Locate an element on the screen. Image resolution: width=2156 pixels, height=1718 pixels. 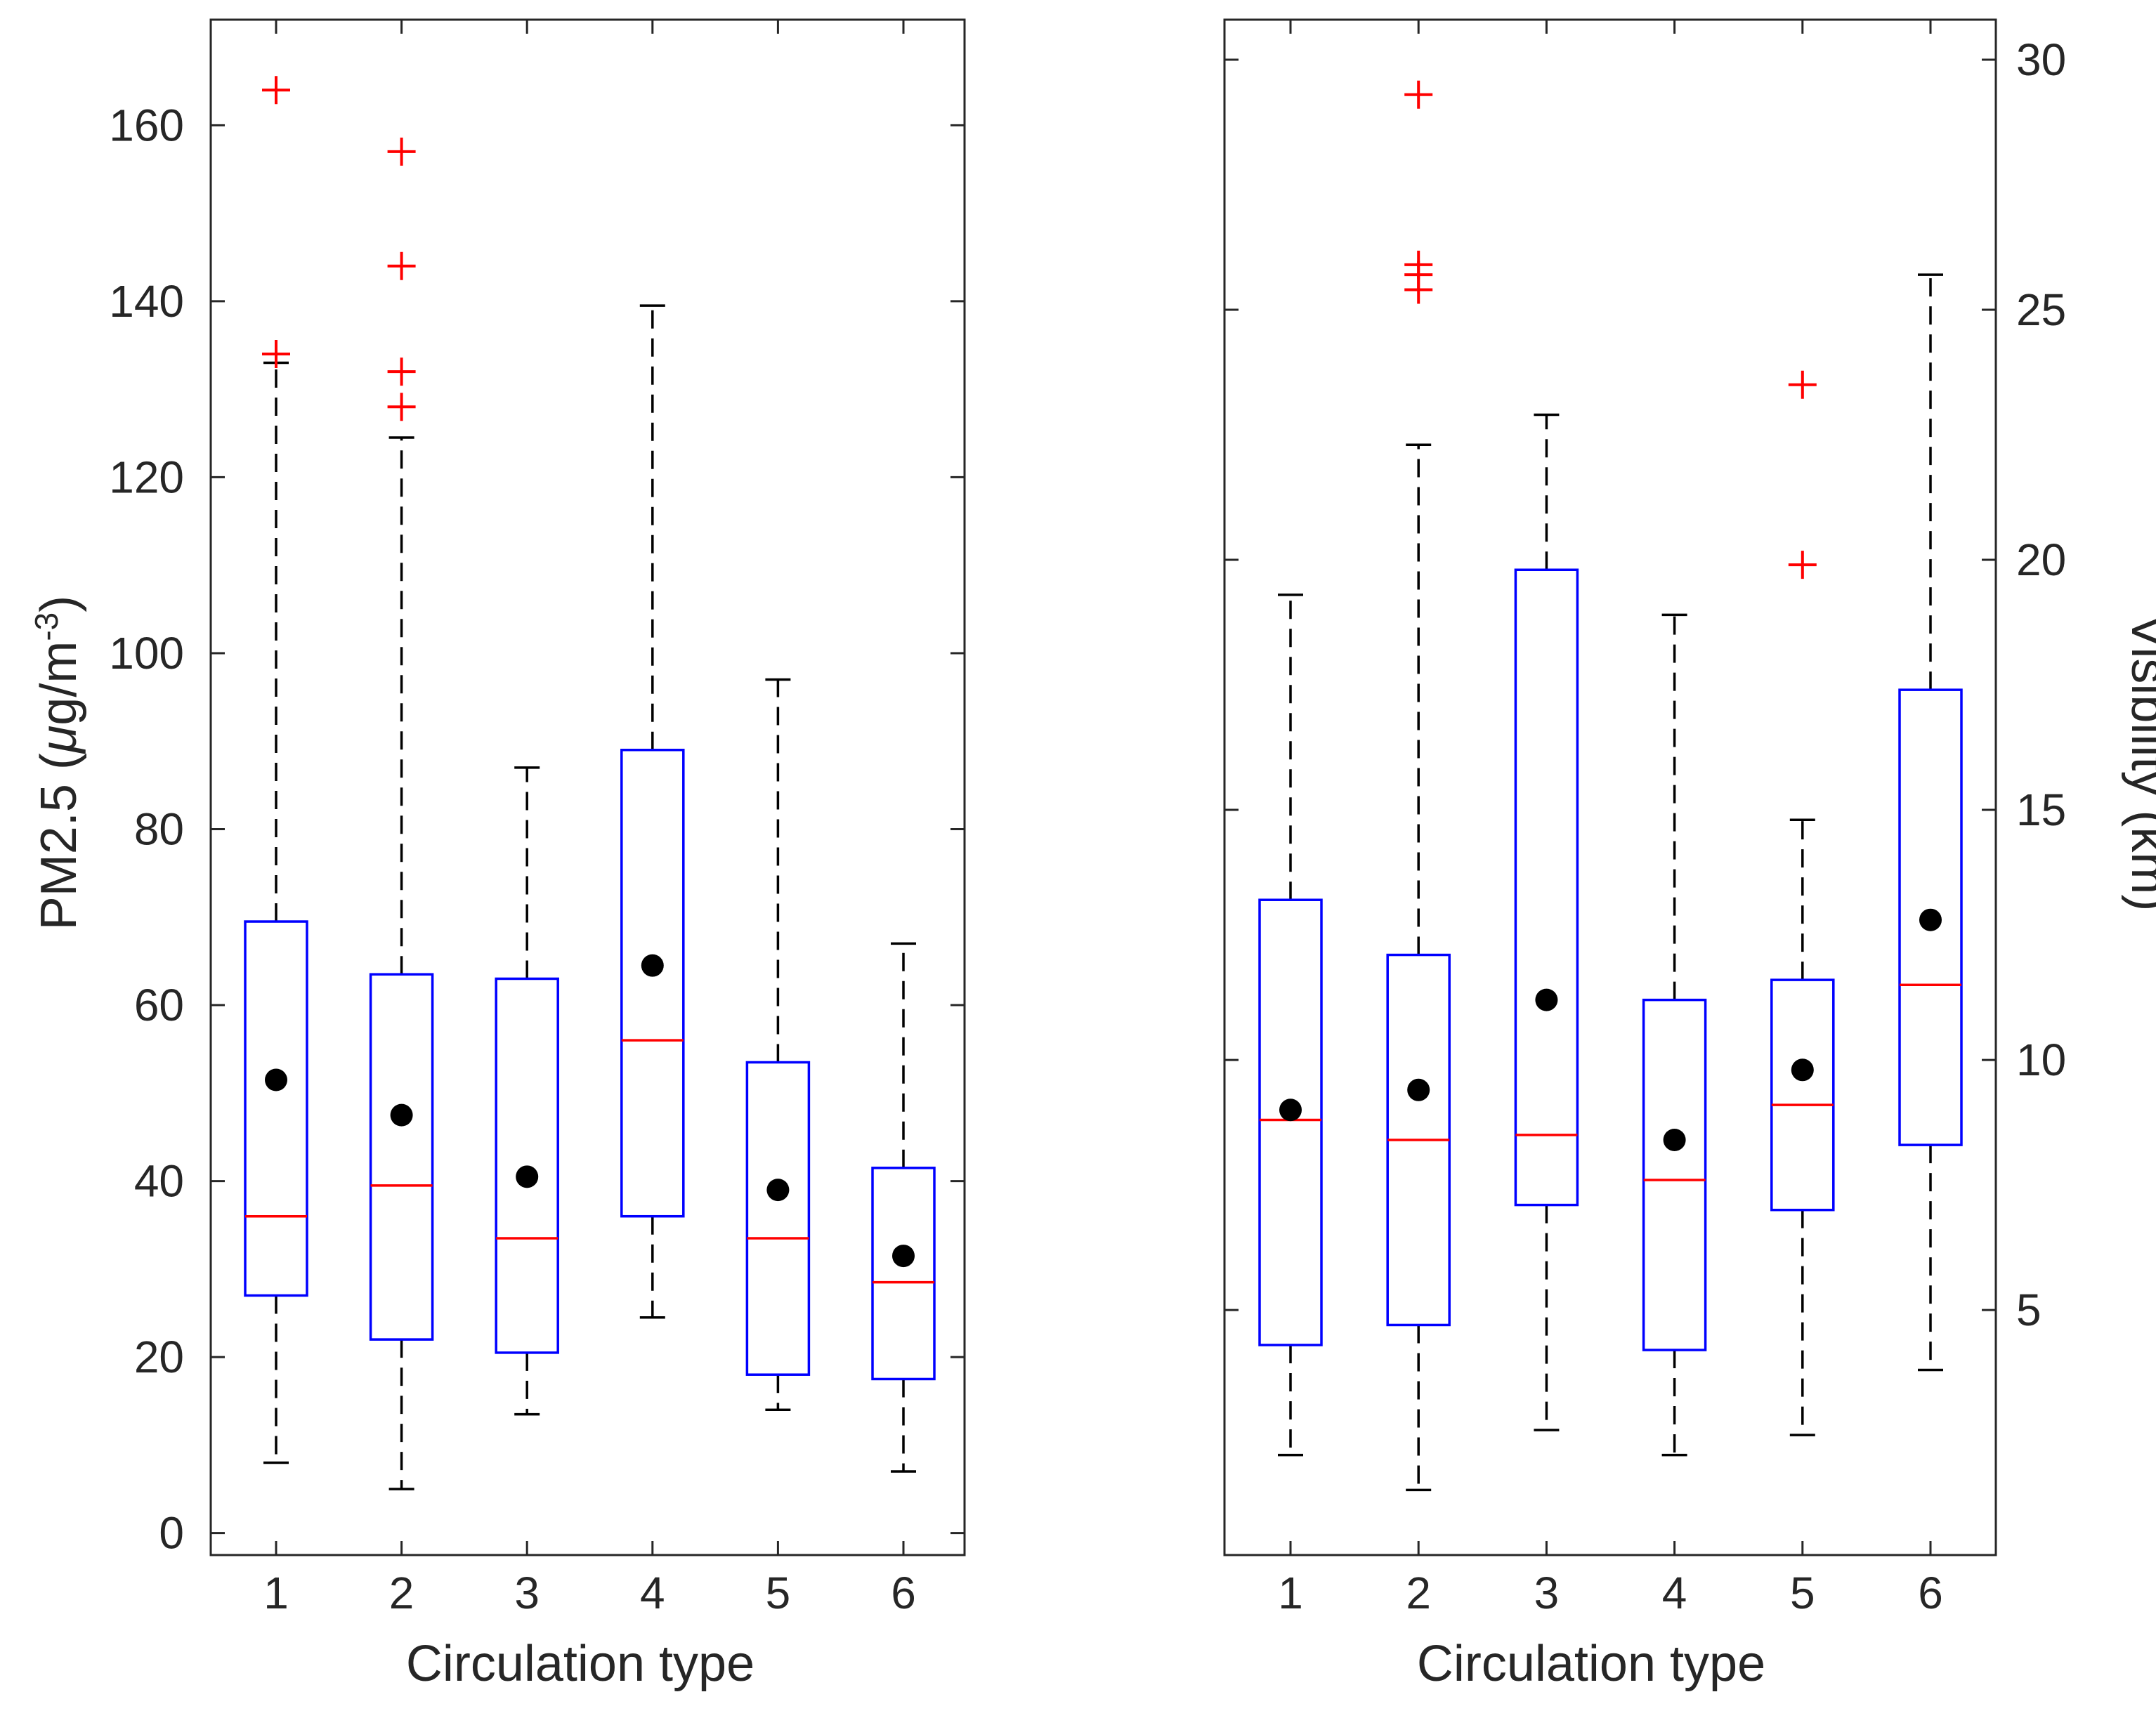
visibility-x-tick-label: 2 is located at coordinates (1418, 1593).